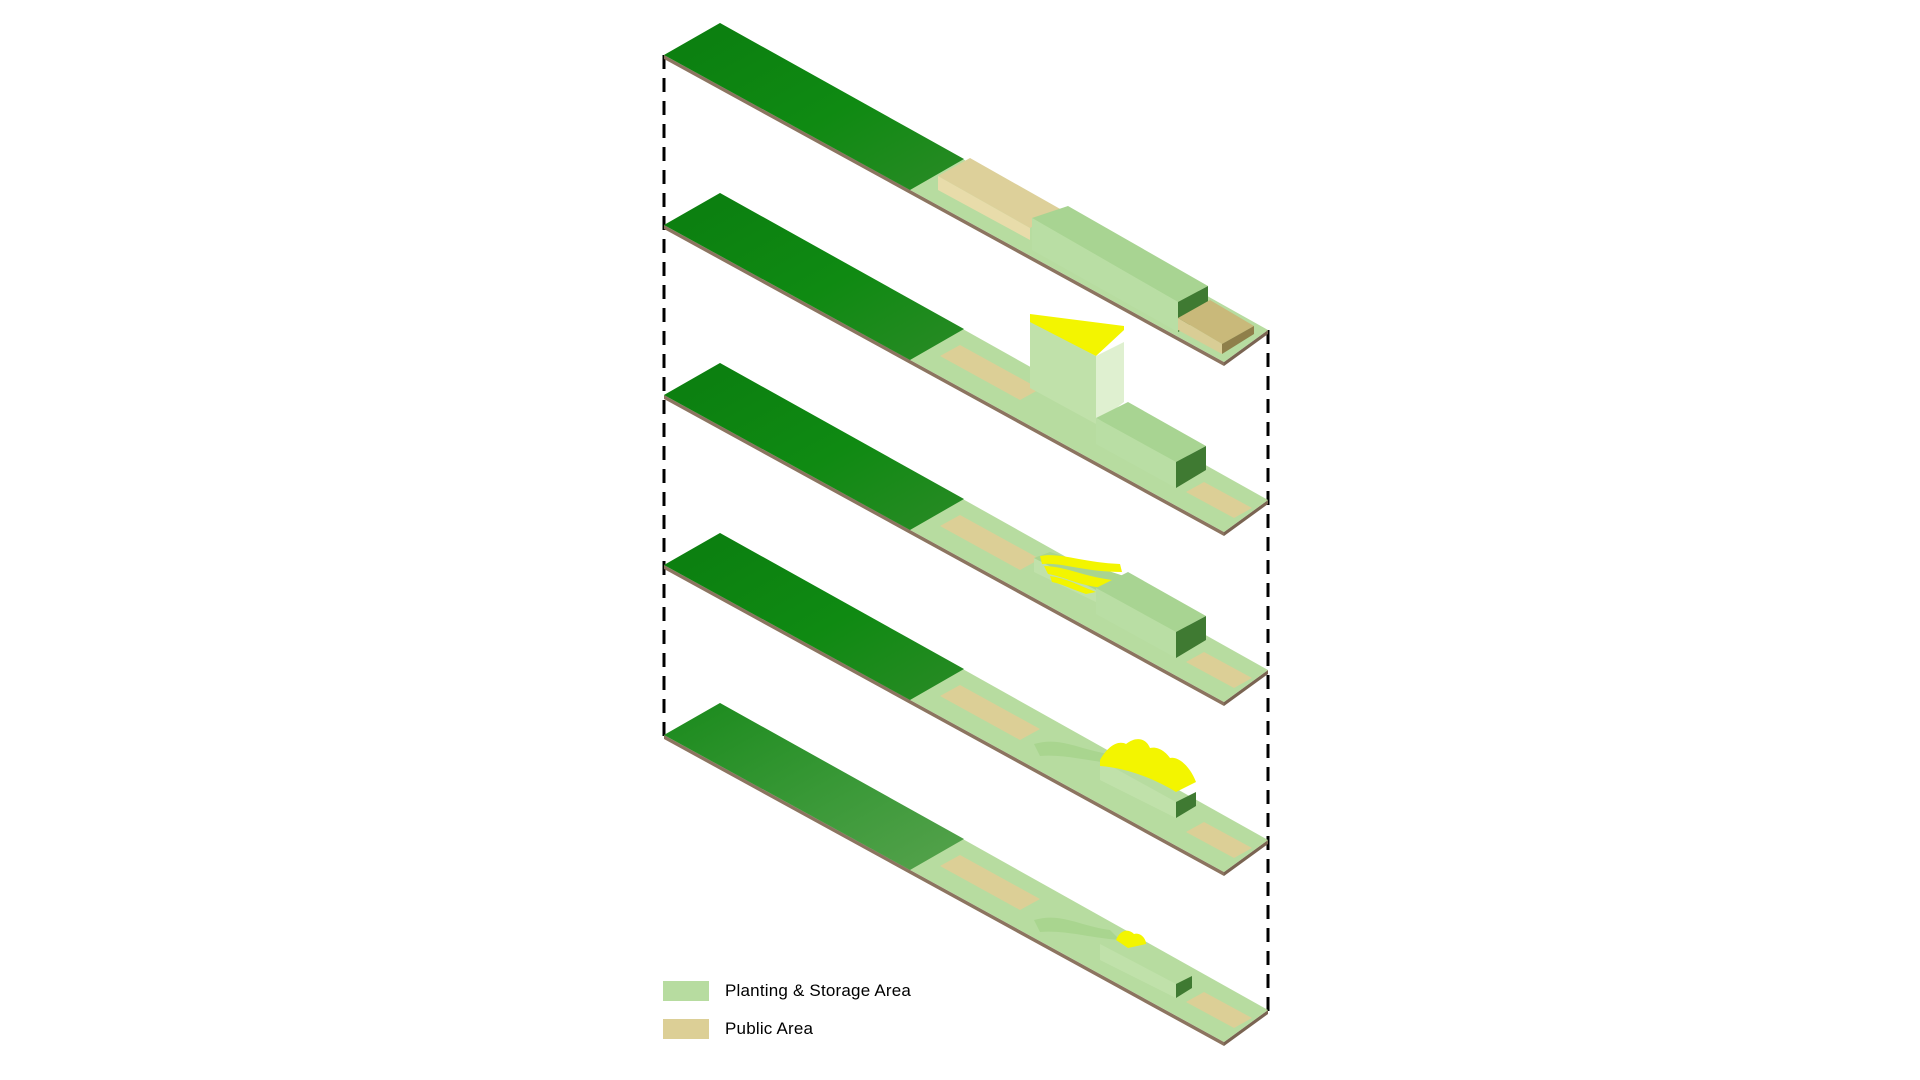 This screenshot has height=1080, width=1920. I want to click on end-box-front, so click(1200, 336).